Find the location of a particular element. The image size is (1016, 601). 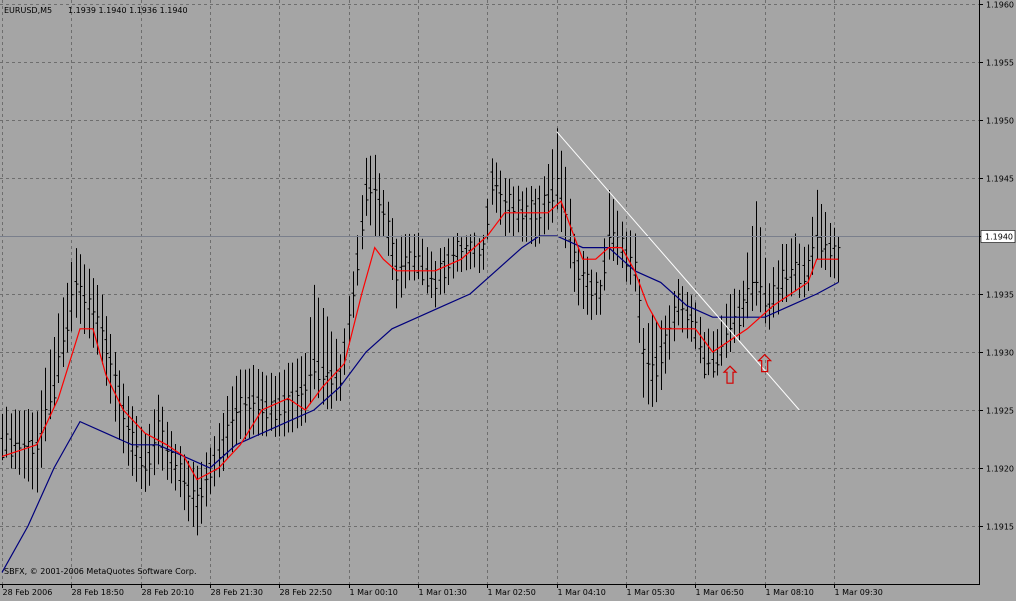

time-tick-label: 1 Mar 09:30 is located at coordinates (859, 592).